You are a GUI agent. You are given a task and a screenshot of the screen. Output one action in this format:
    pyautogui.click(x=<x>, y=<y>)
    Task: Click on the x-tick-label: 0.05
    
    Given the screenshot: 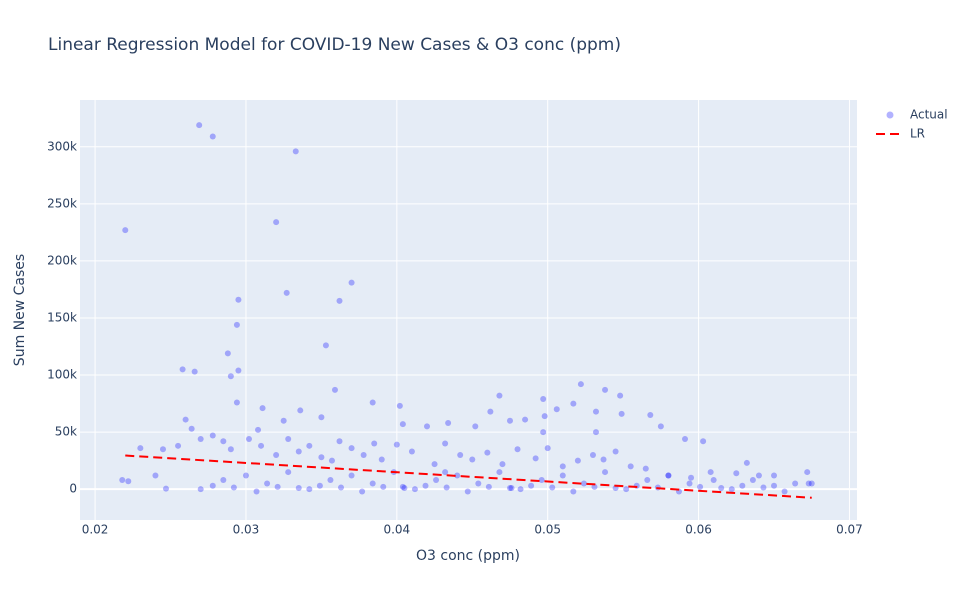 What is the action you would take?
    pyautogui.click(x=547, y=530)
    